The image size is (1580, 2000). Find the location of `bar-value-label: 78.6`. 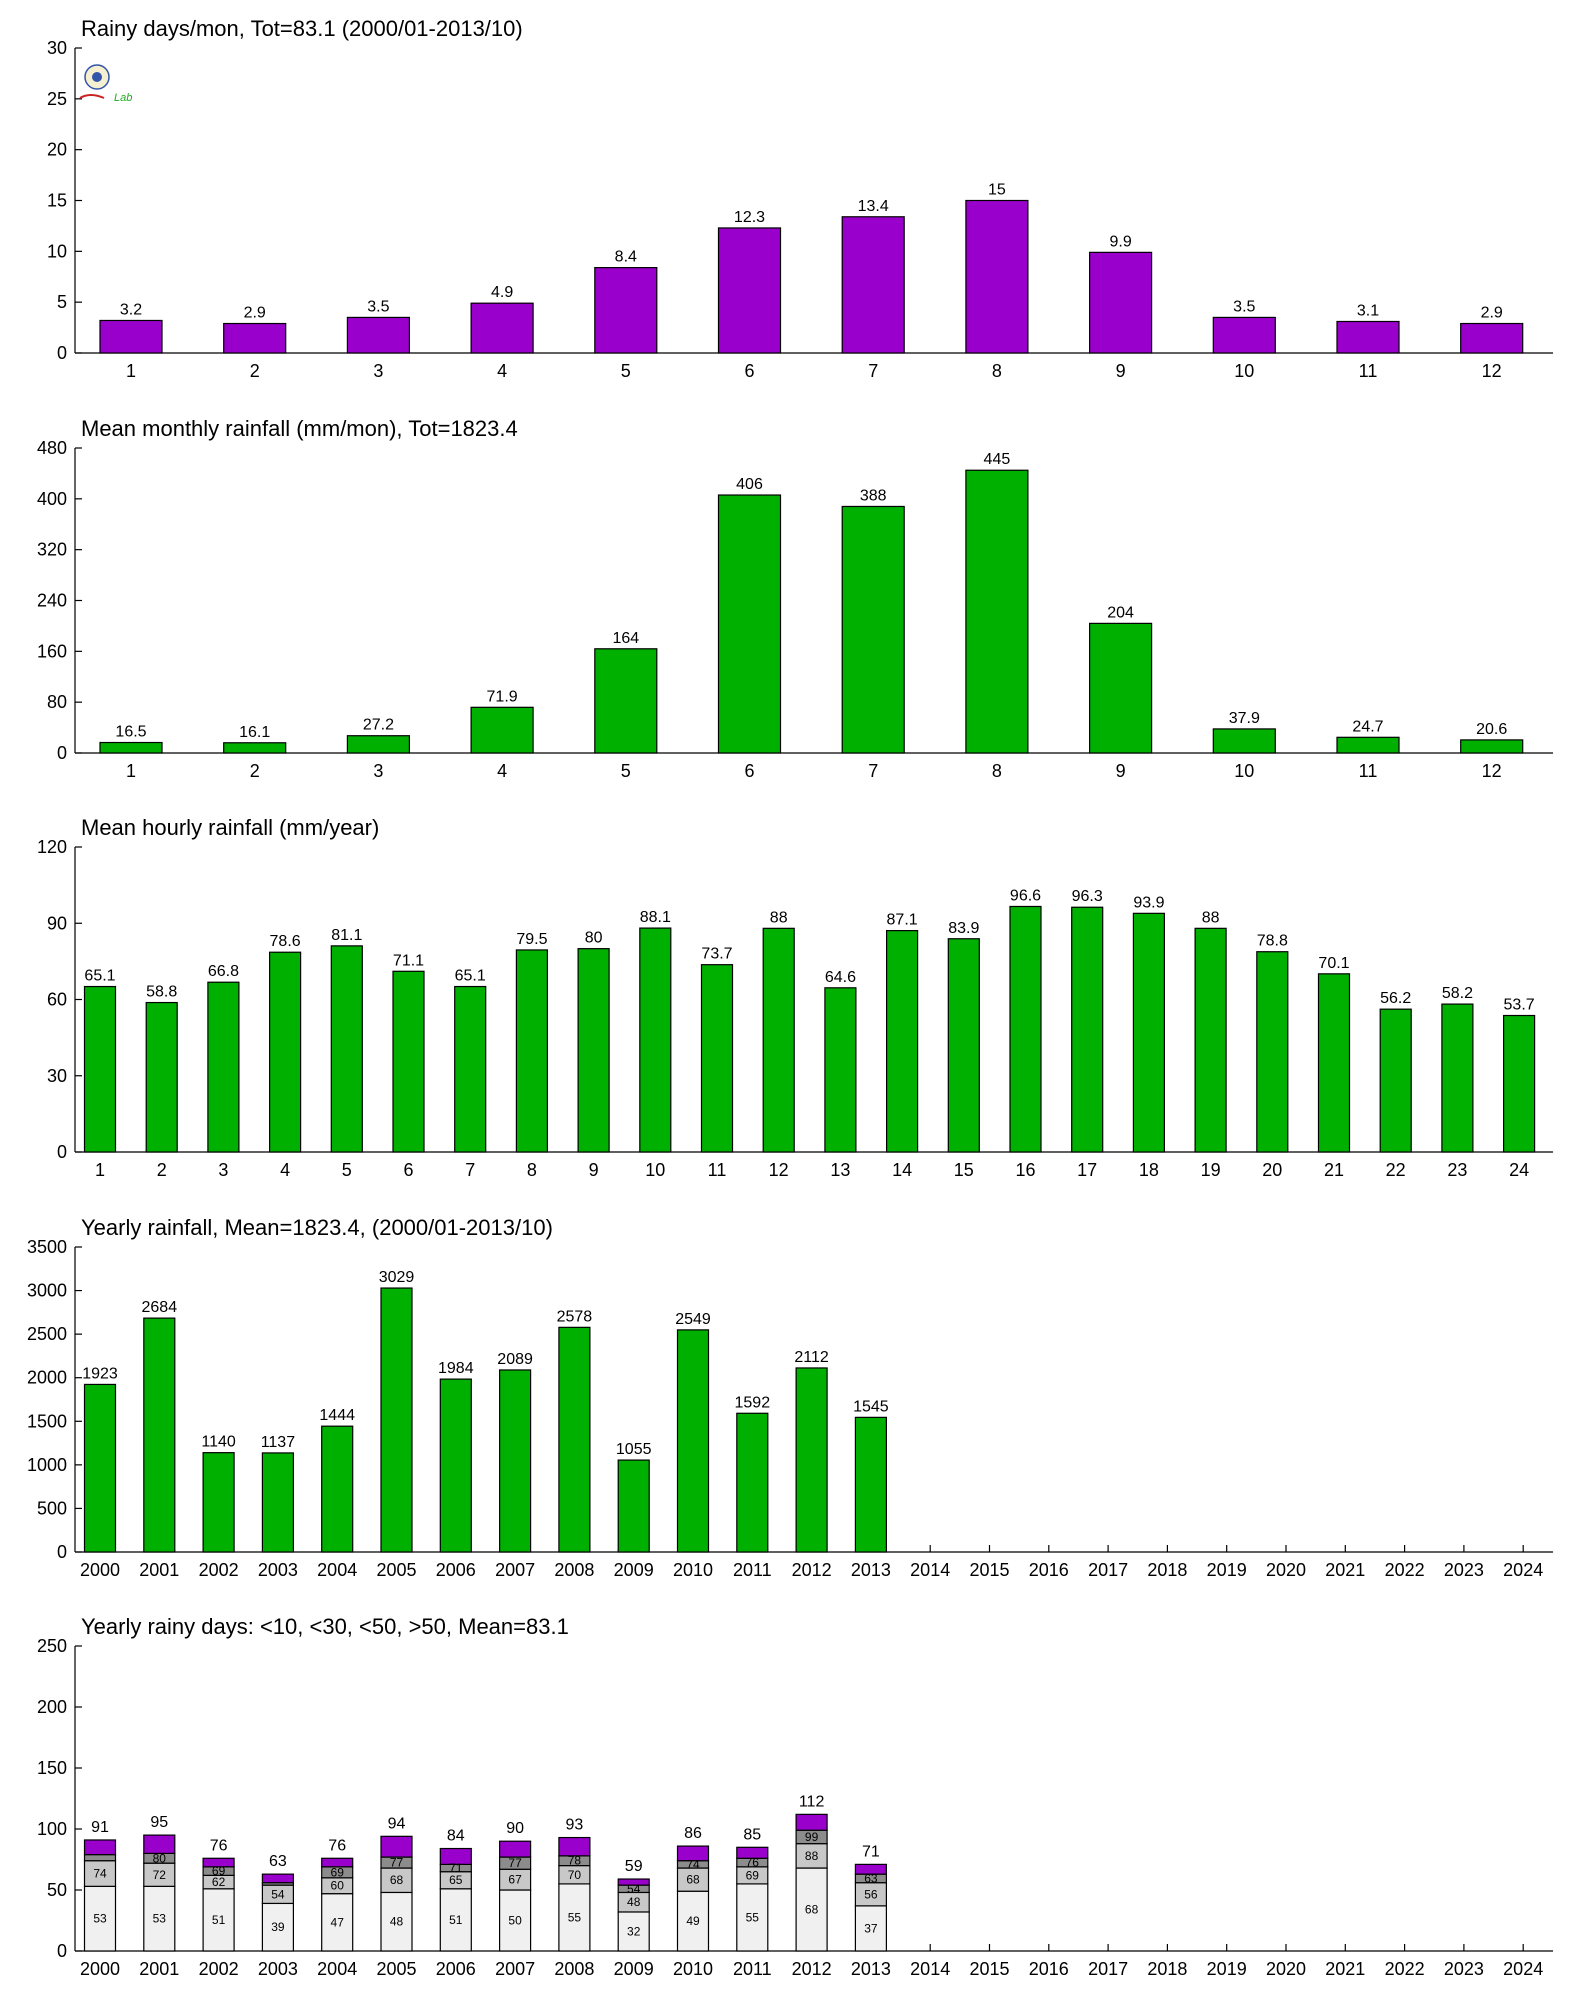

bar-value-label: 78.6 is located at coordinates (285, 941).